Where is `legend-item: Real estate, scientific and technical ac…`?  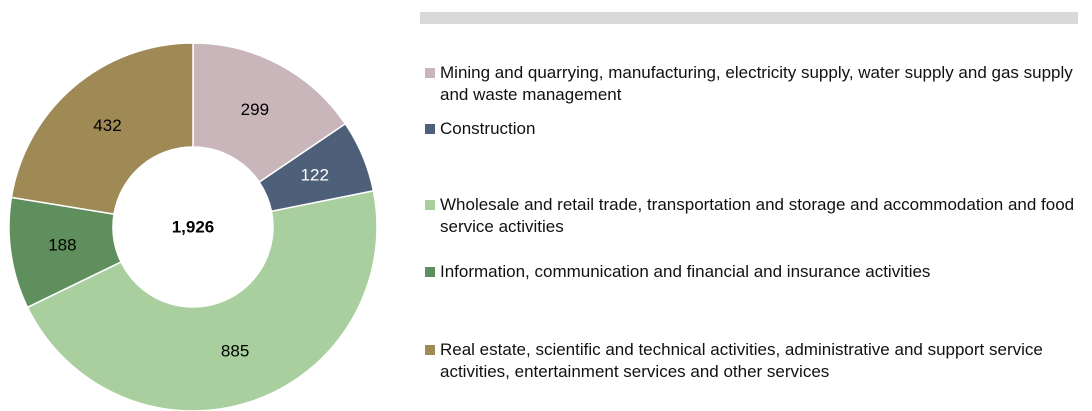
legend-item: Real estate, scientific and technical ac… is located at coordinates (757, 361).